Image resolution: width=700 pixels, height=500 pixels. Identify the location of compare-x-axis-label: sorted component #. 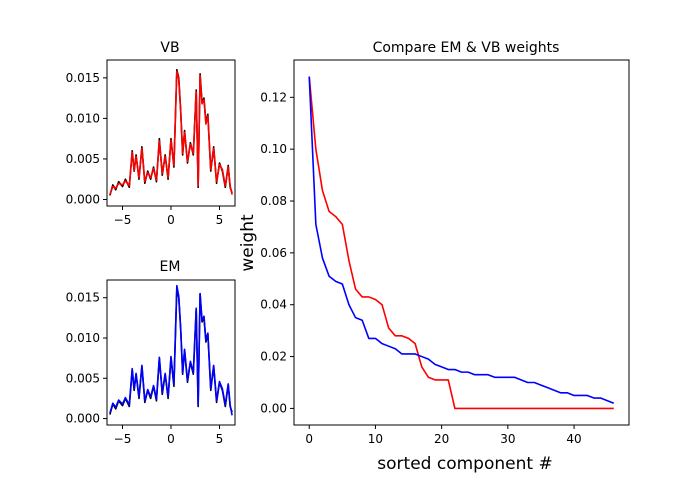
(464, 464).